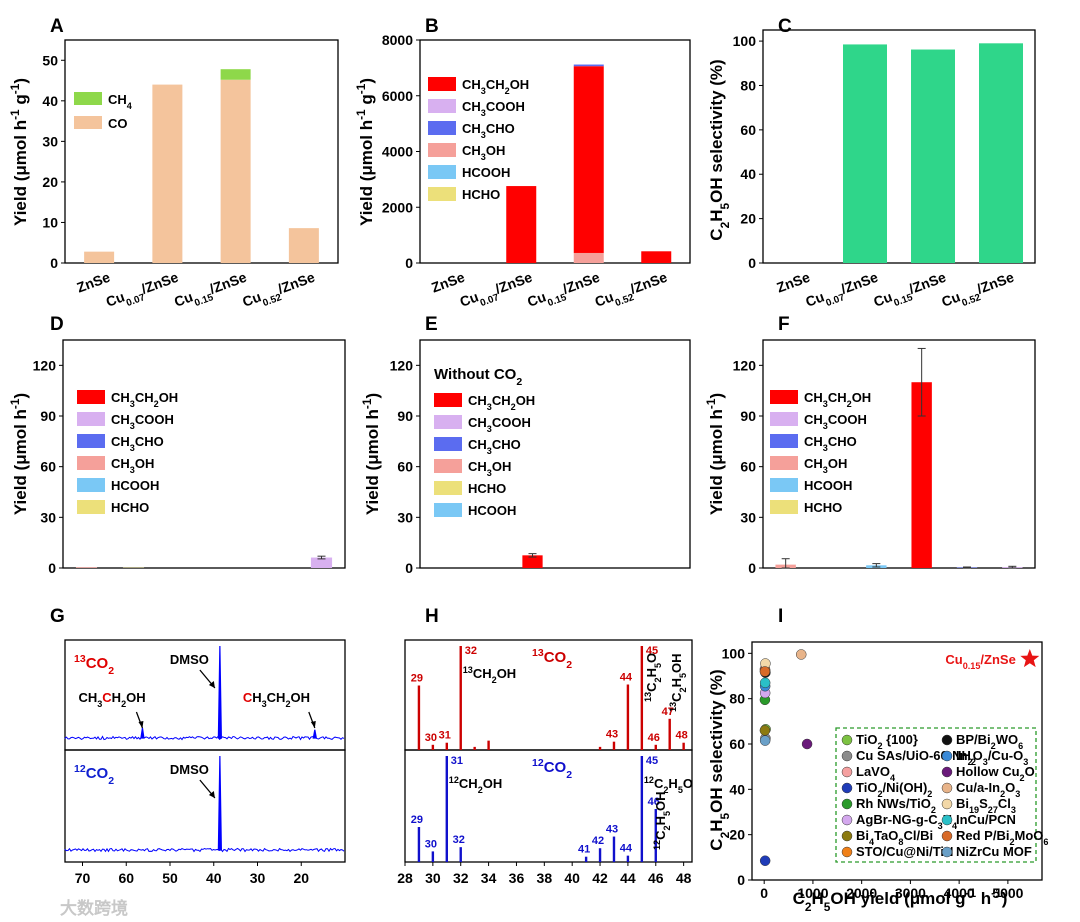 This screenshot has width=1080, height=922. What do you see at coordinates (678, 682) in the screenshot?
I see `ms-species-label: 13C2H5OH` at bounding box center [678, 682].